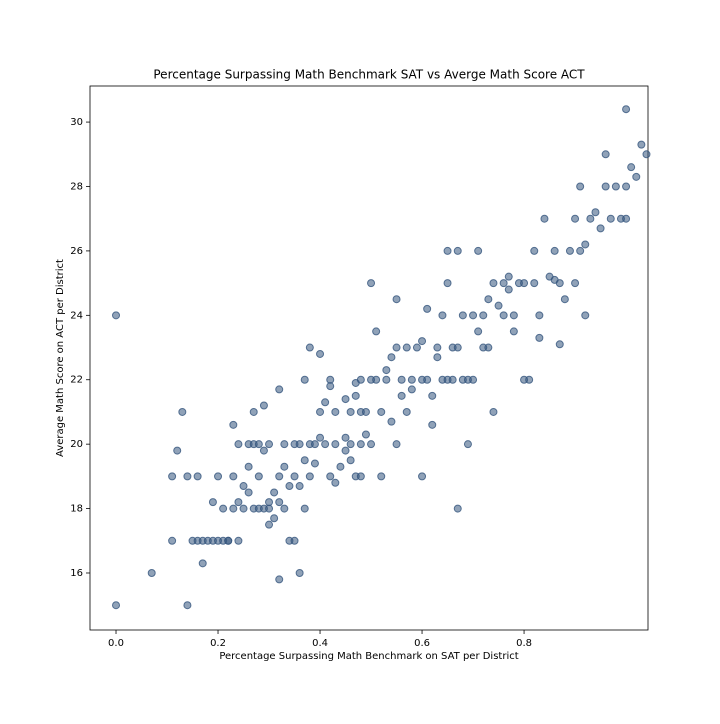 This screenshot has width=720, height=724. Describe the element at coordinates (76, 509) in the screenshot. I see `y-tick-label: 18` at that location.